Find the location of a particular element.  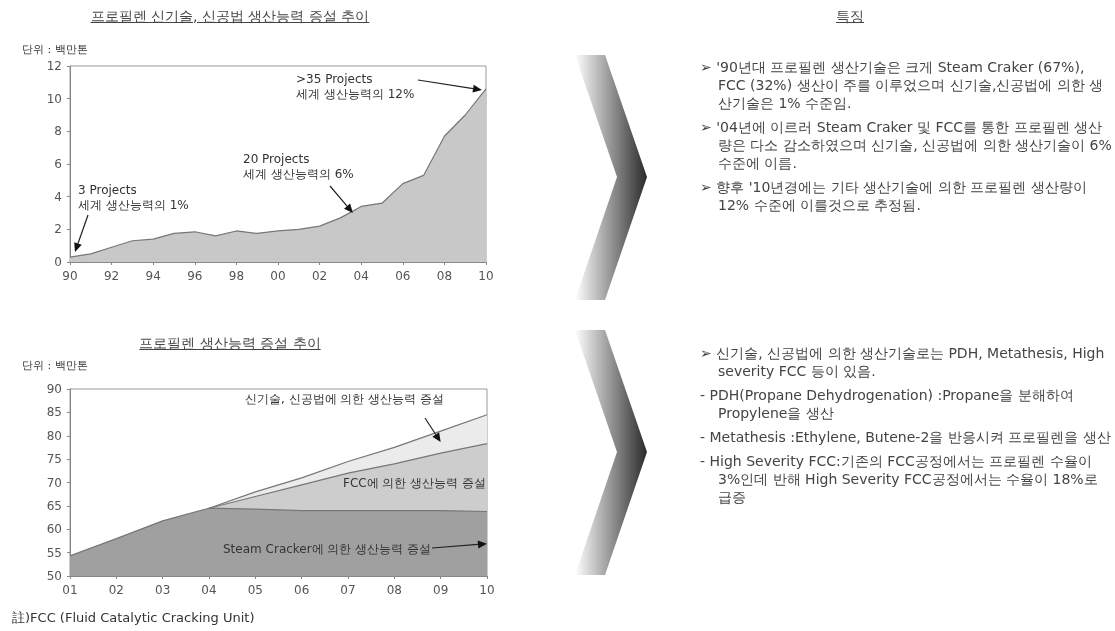

x-tick-label: 07 is located at coordinates (348, 590).